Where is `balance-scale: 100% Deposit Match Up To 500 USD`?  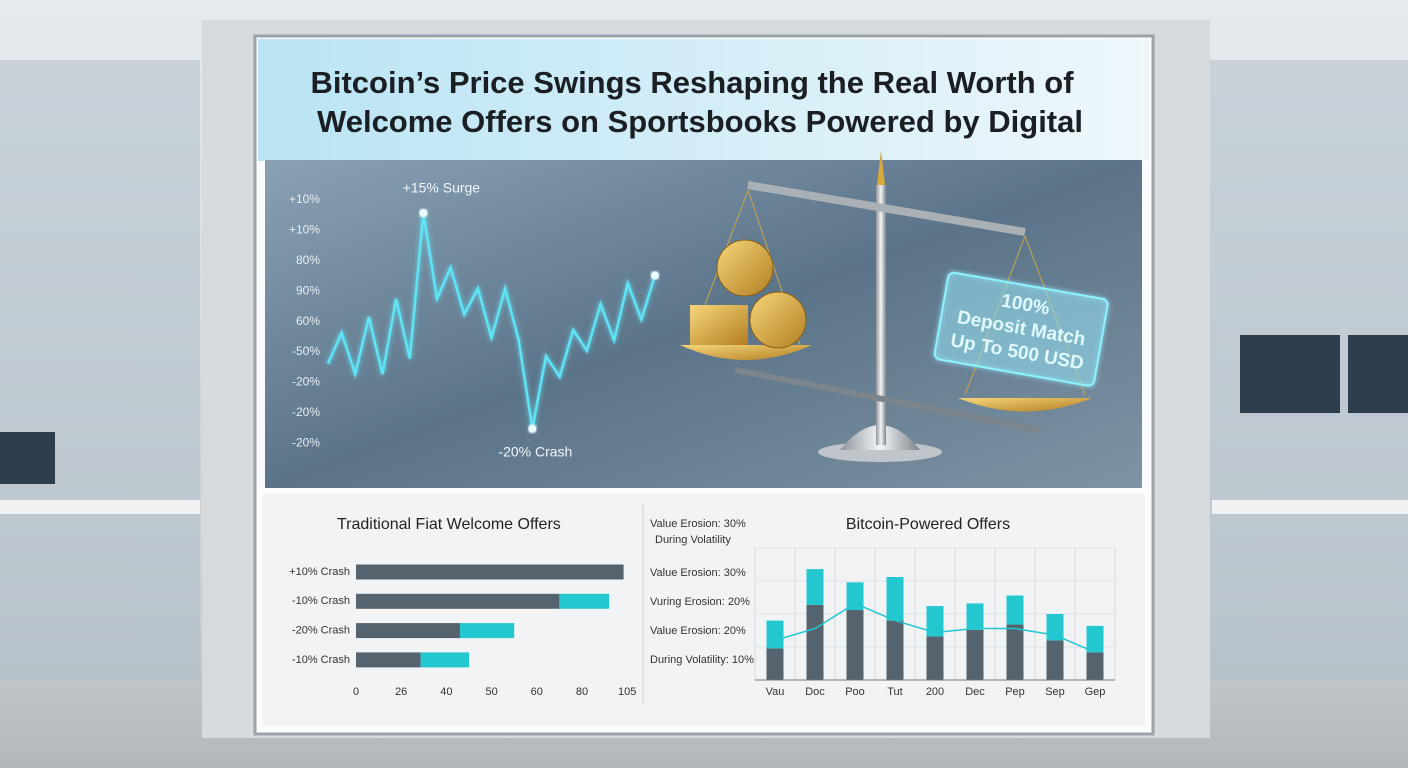
balance-scale: 100% Deposit Match Up To 500 USD is located at coordinates (894, 306).